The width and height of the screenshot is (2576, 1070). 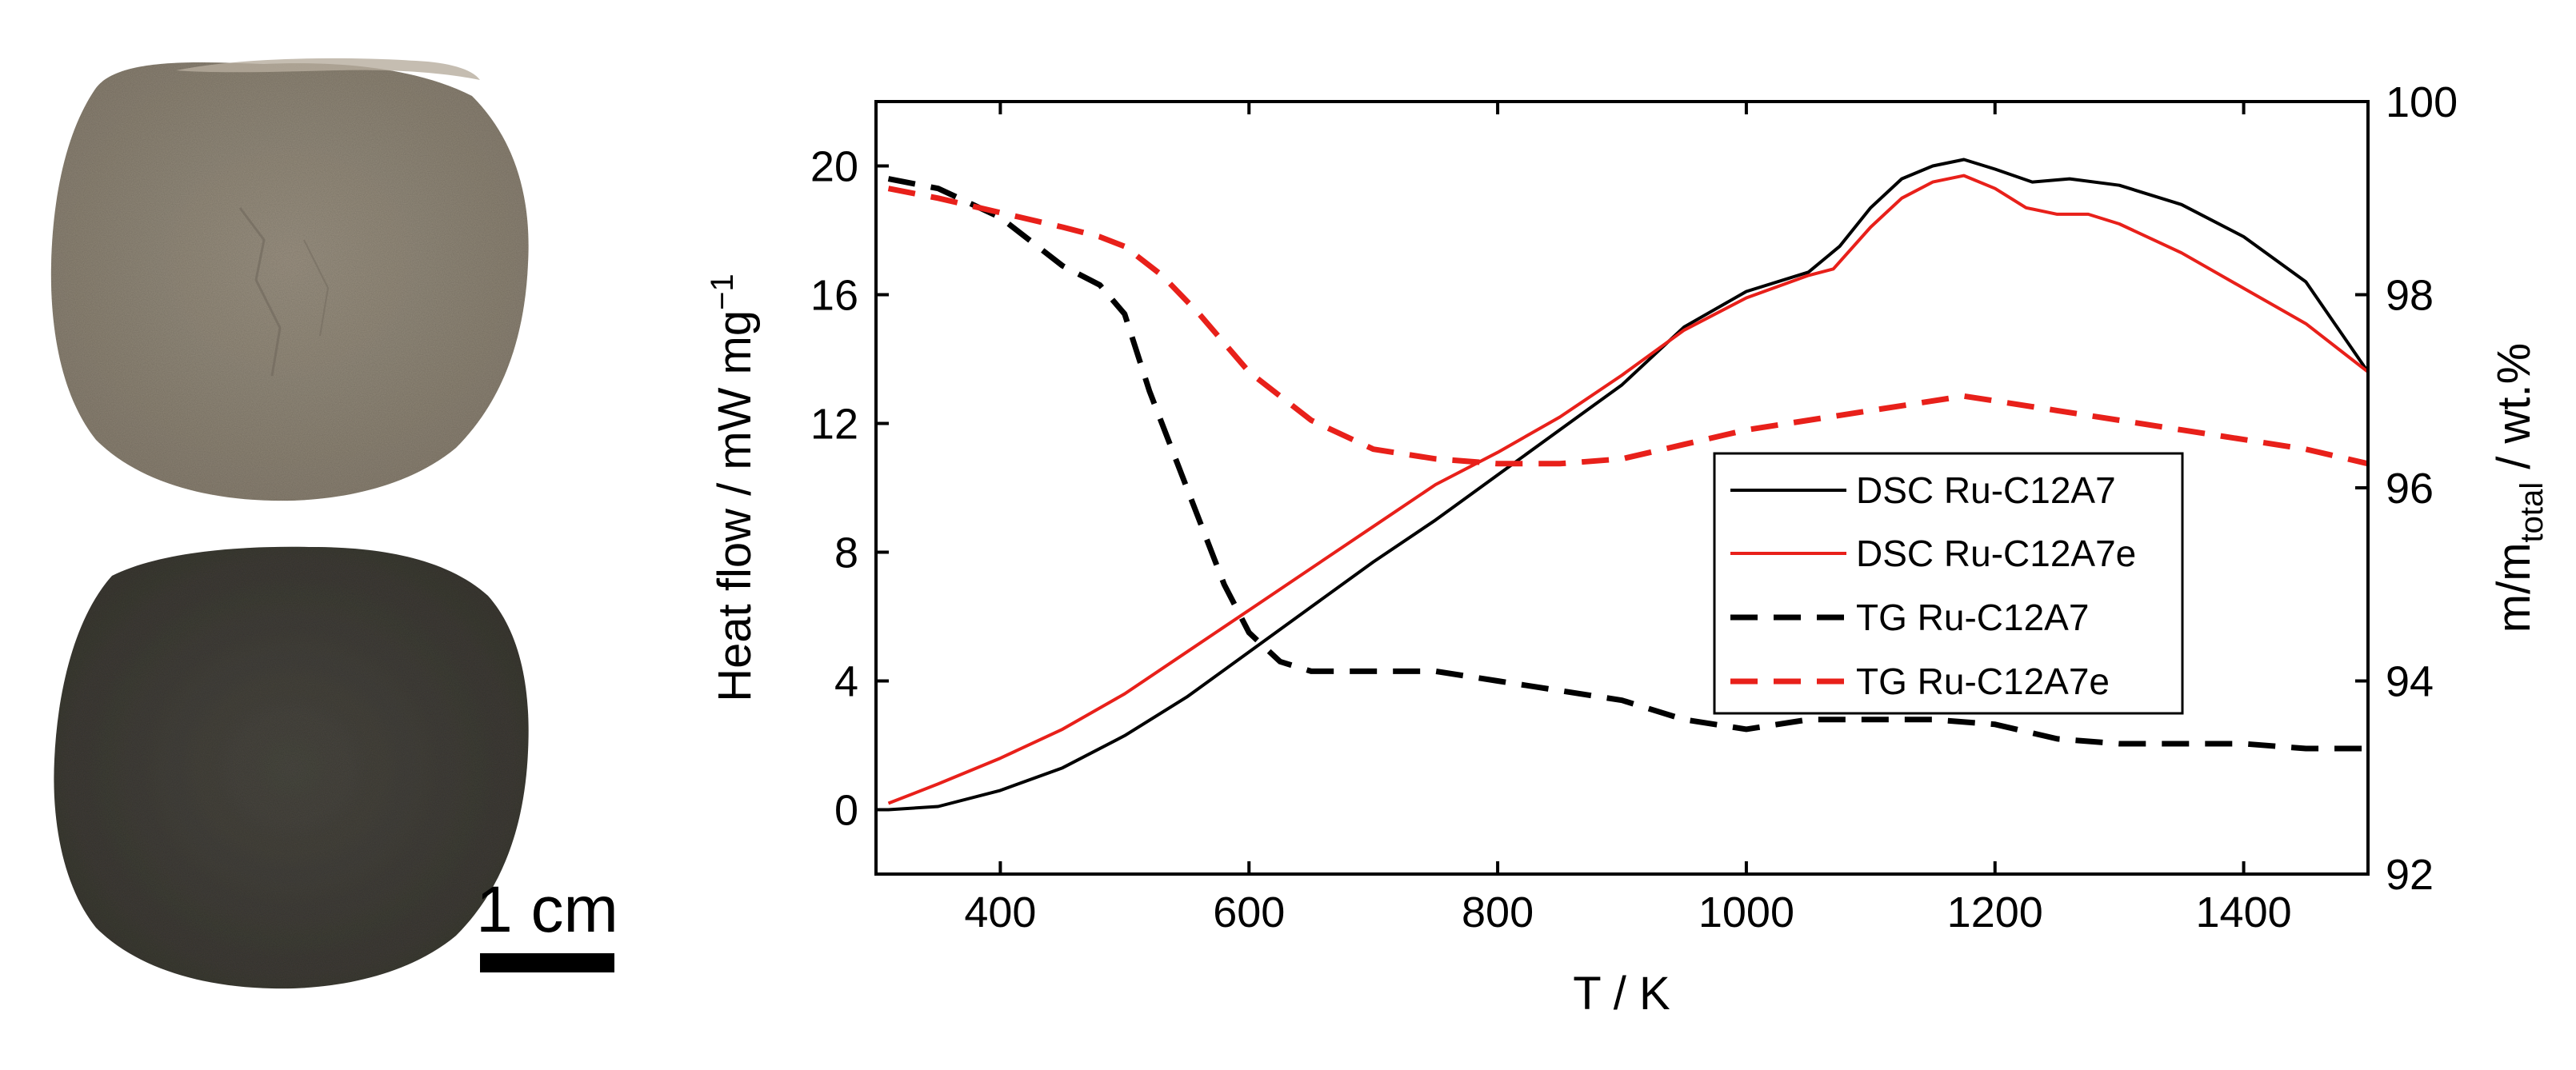 I want to click on y-left-tick-label: 12, so click(x=834, y=425).